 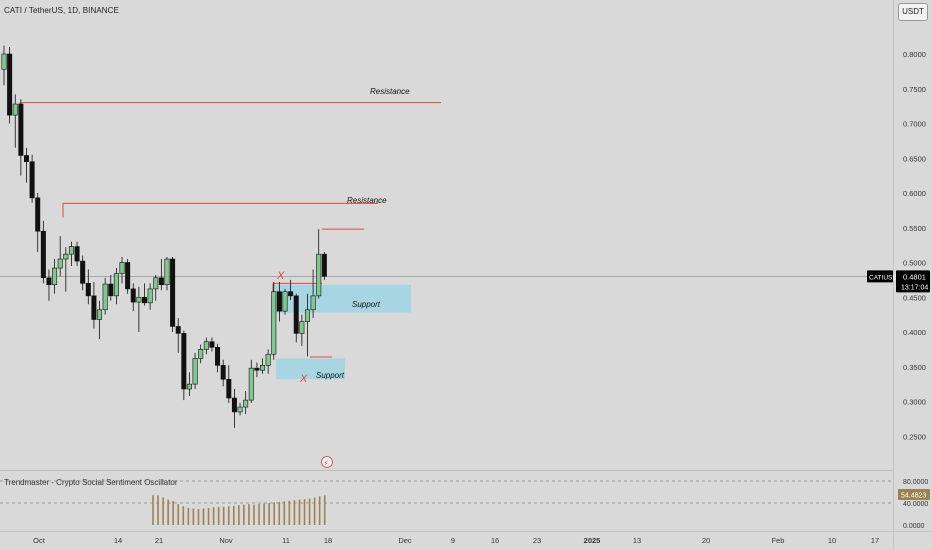 What do you see at coordinates (875, 540) in the screenshot?
I see `x-tick-label: 17` at bounding box center [875, 540].